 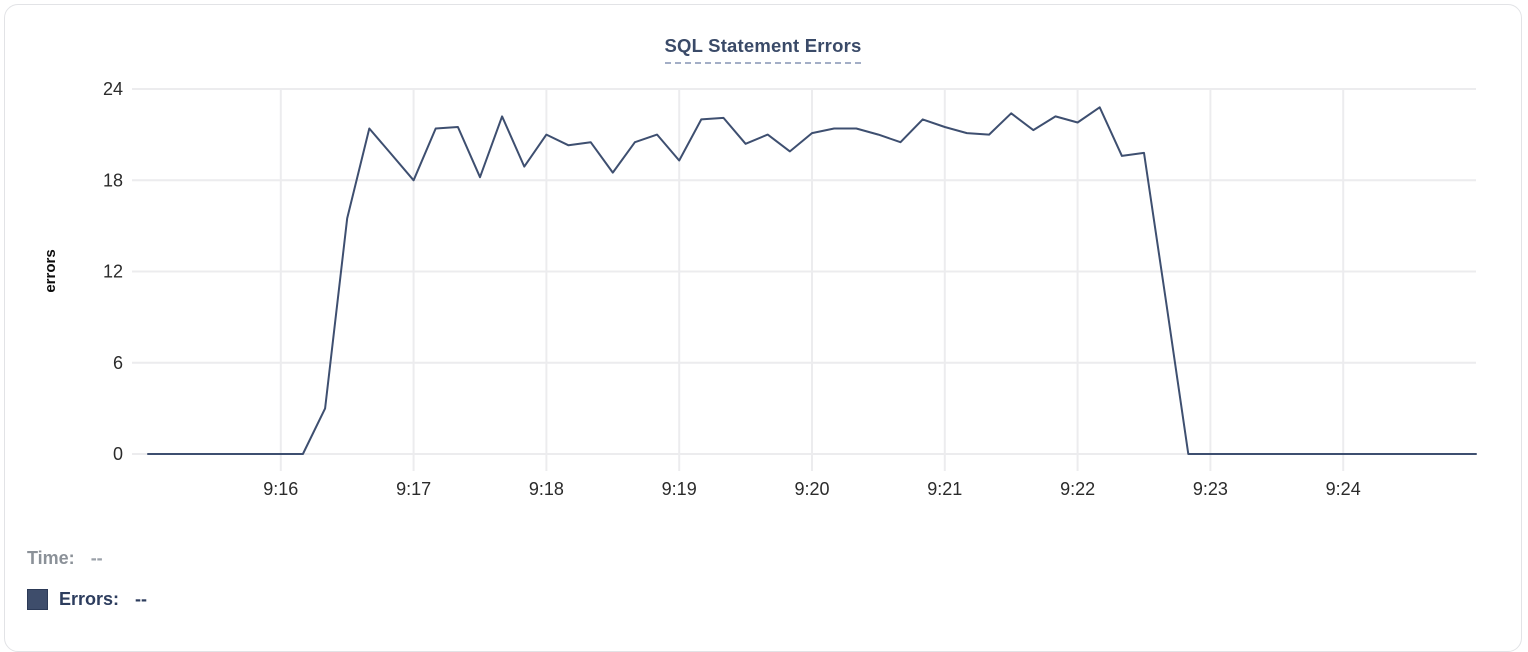 I want to click on chart-header: SQL Statement Errors, so click(x=763, y=49).